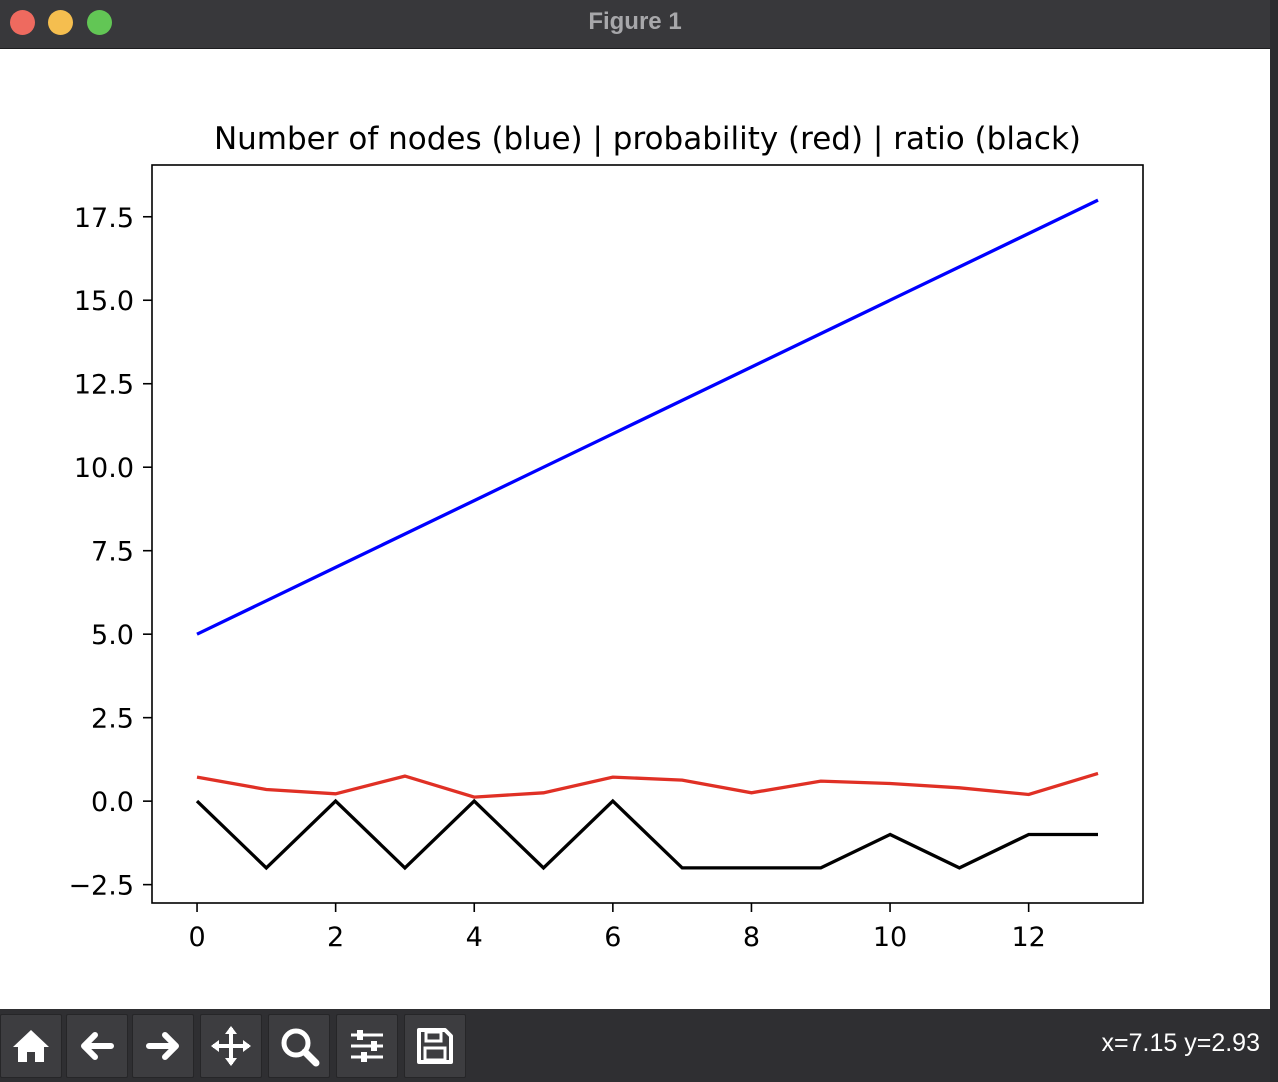 The height and width of the screenshot is (1082, 1278). I want to click on arrow-left-icon, so click(97, 1046).